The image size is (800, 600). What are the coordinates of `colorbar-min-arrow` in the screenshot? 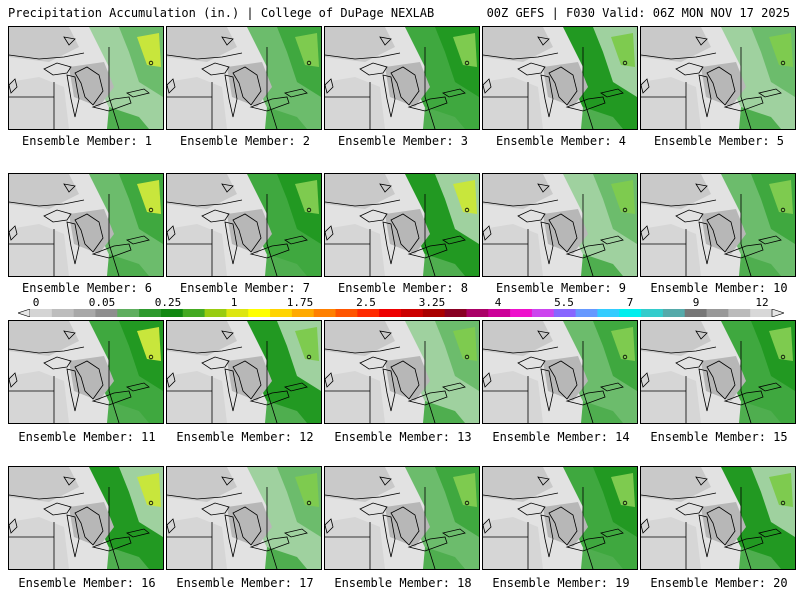 It's located at (24, 313).